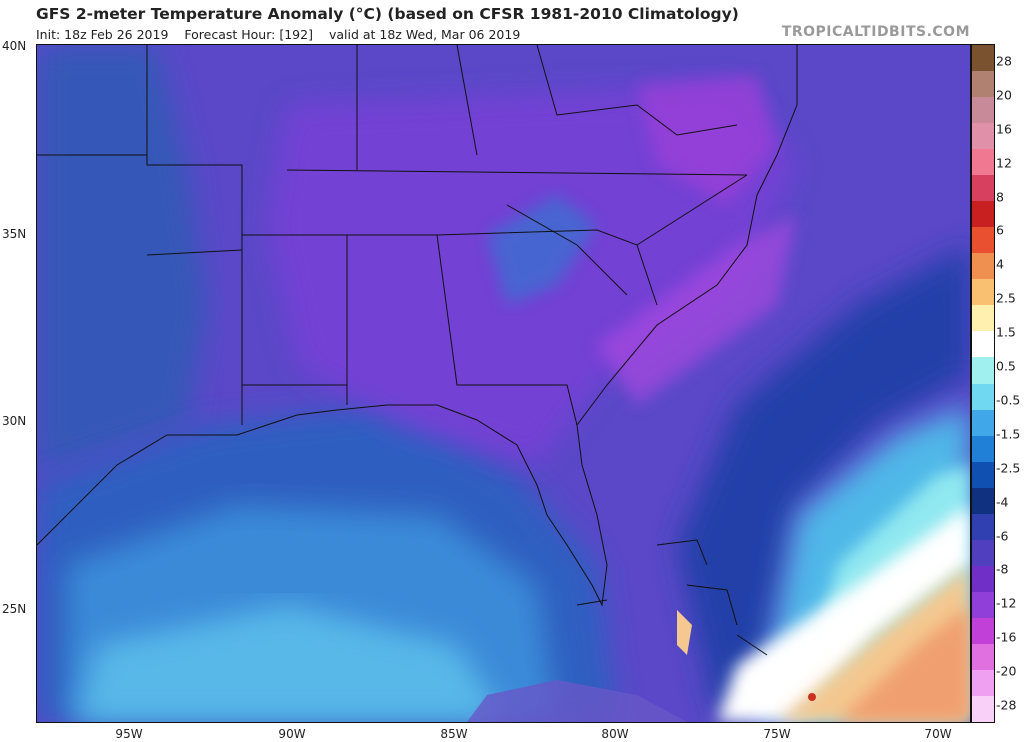  Describe the element at coordinates (1004, 163) in the screenshot. I see `colorbar-label: 12` at that location.